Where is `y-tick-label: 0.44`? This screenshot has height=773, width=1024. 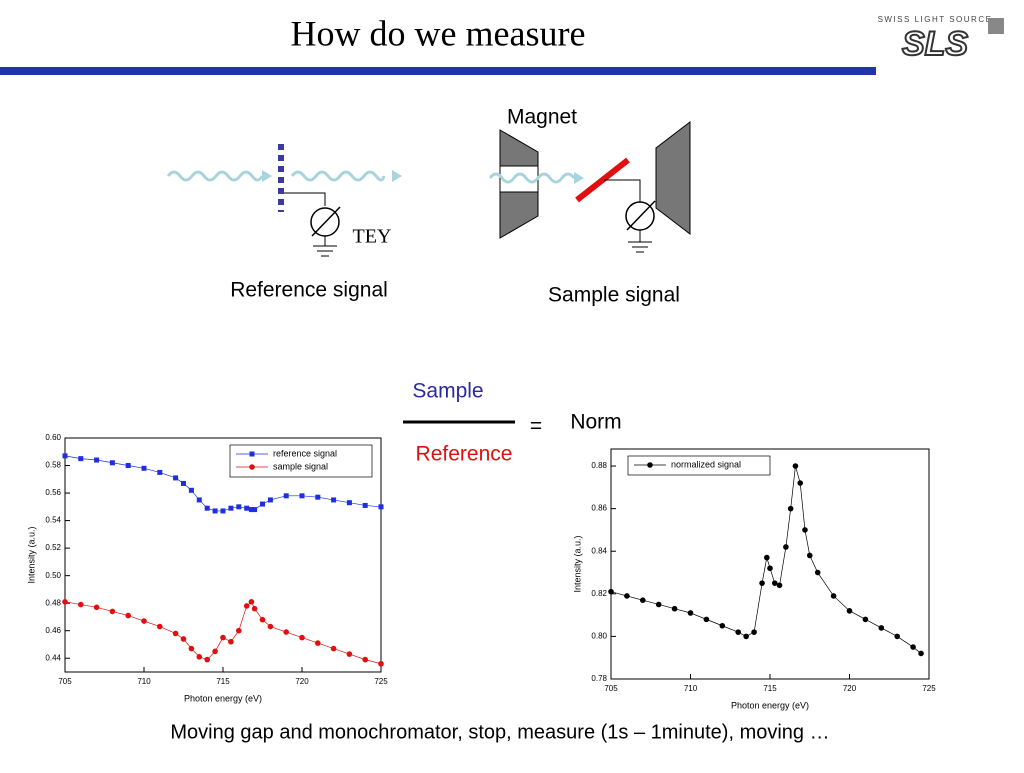
y-tick-label: 0.44 is located at coordinates (53, 657).